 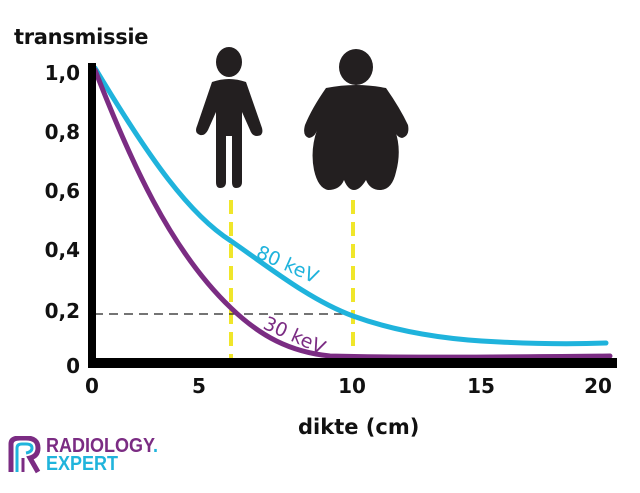 I want to click on x-tick-5: 5, so click(x=199, y=386).